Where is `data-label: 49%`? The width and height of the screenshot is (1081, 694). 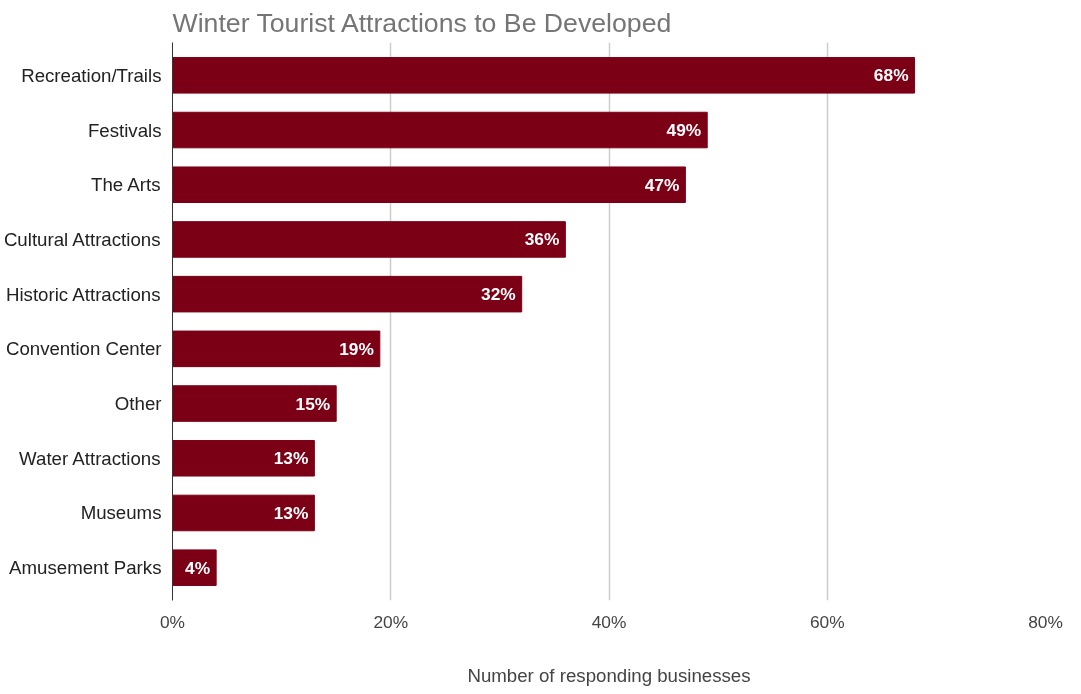 data-label: 49% is located at coordinates (684, 130).